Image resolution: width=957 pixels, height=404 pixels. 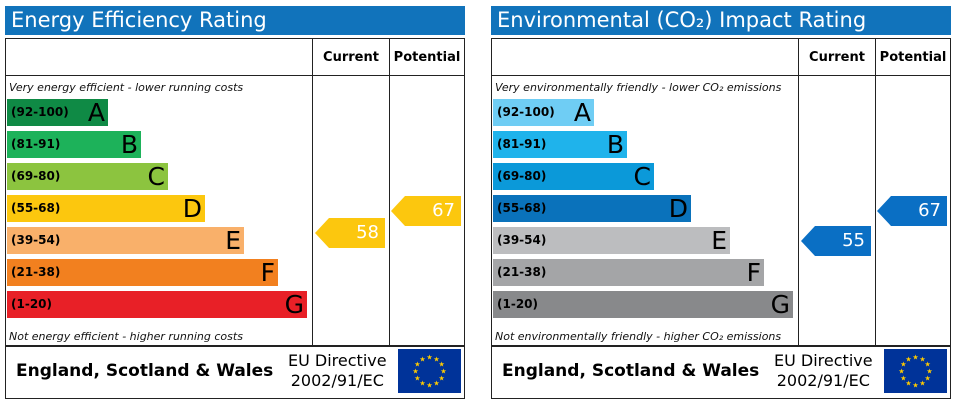 What do you see at coordinates (74, 144) in the screenshot?
I see `rating-band-b: (81-91) B` at bounding box center [74, 144].